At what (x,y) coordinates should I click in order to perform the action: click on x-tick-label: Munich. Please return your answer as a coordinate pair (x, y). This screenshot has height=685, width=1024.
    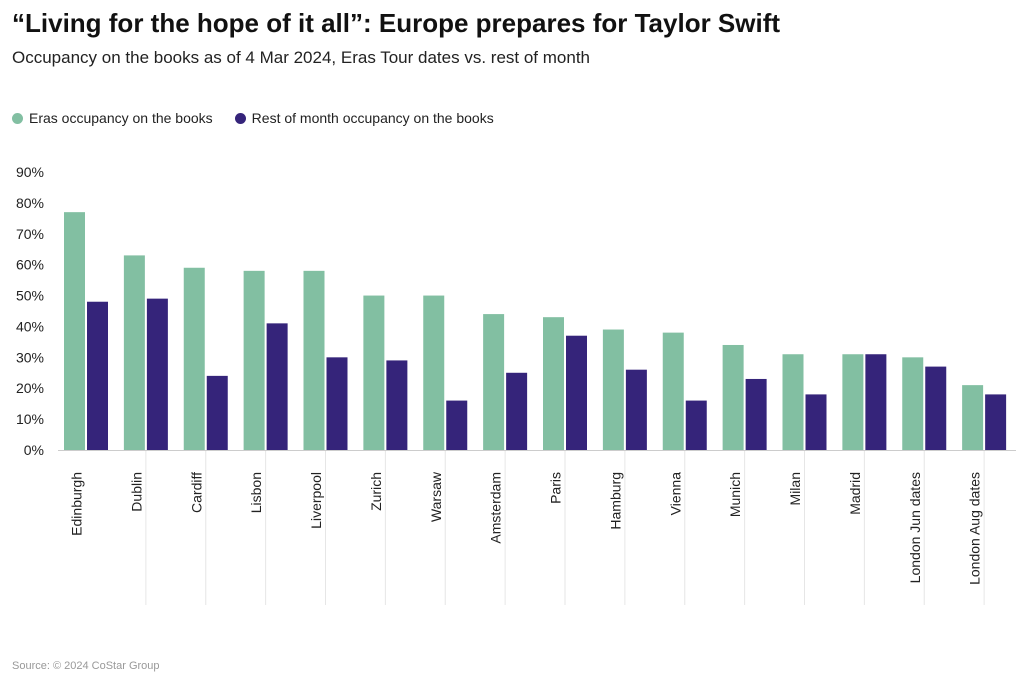
    Looking at the image, I should click on (735, 494).